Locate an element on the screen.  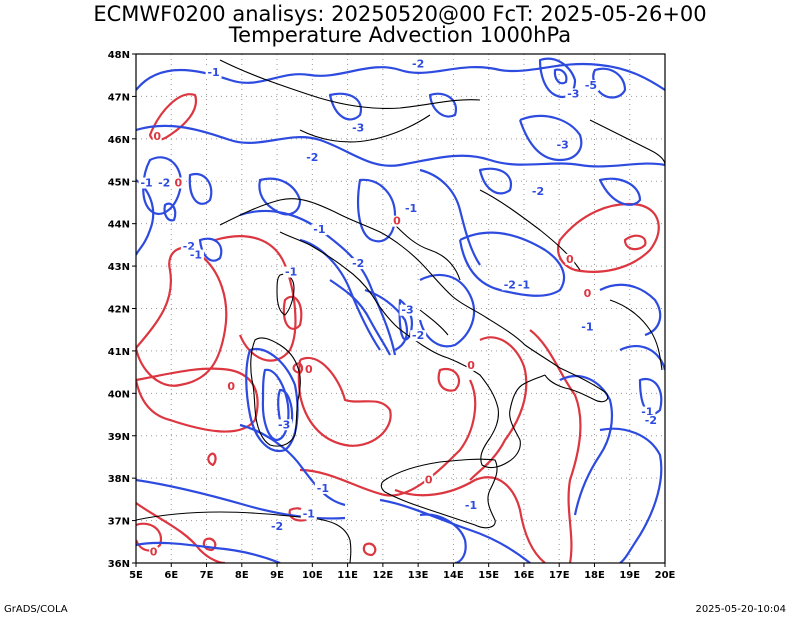
contour-label: -5 is located at coordinates (591, 85).